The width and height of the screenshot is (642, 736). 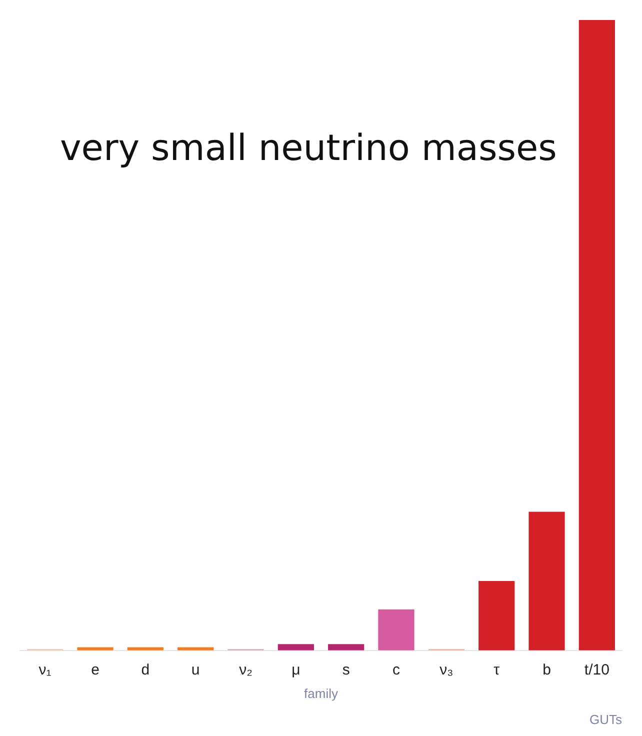 I want to click on x-tick-label: ν₂, so click(x=246, y=670).